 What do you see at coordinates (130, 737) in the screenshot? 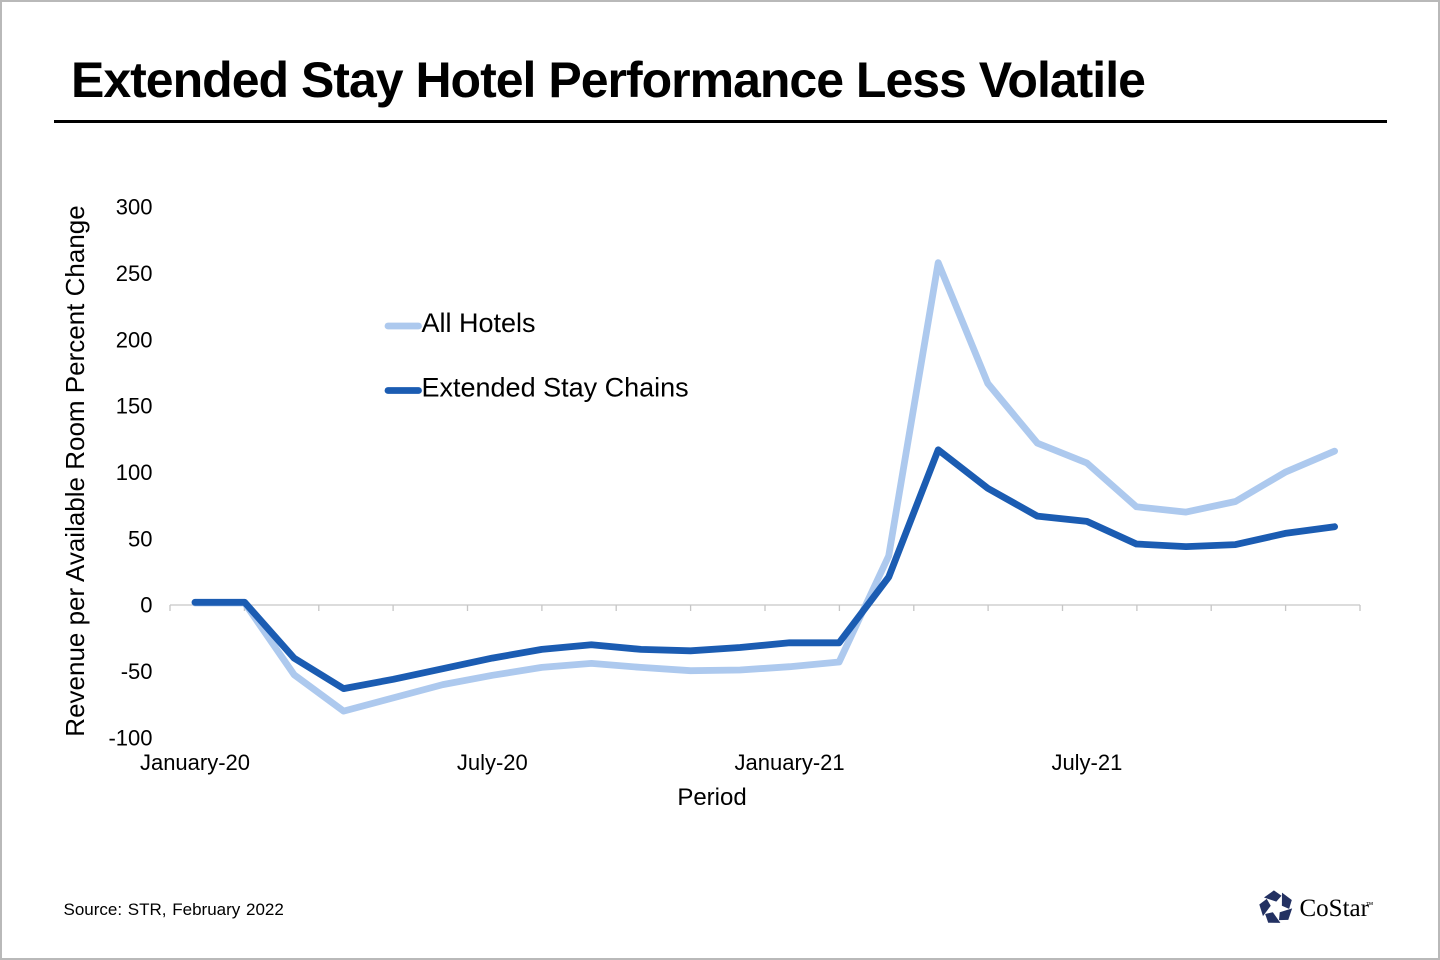
I see `svg-text: -100` at bounding box center [130, 737].